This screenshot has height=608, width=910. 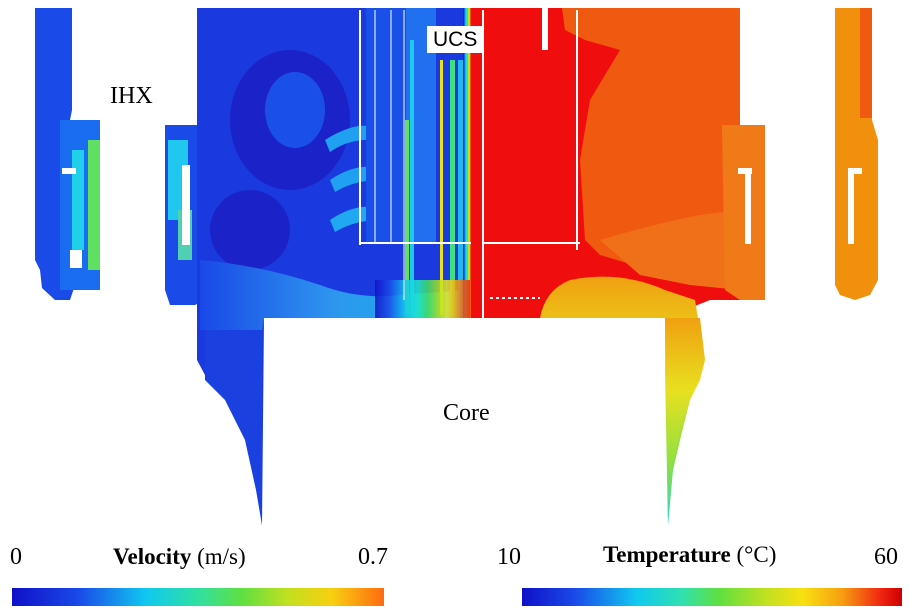 What do you see at coordinates (855, 171) in the screenshot?
I see `right-ihx-outer-gap` at bounding box center [855, 171].